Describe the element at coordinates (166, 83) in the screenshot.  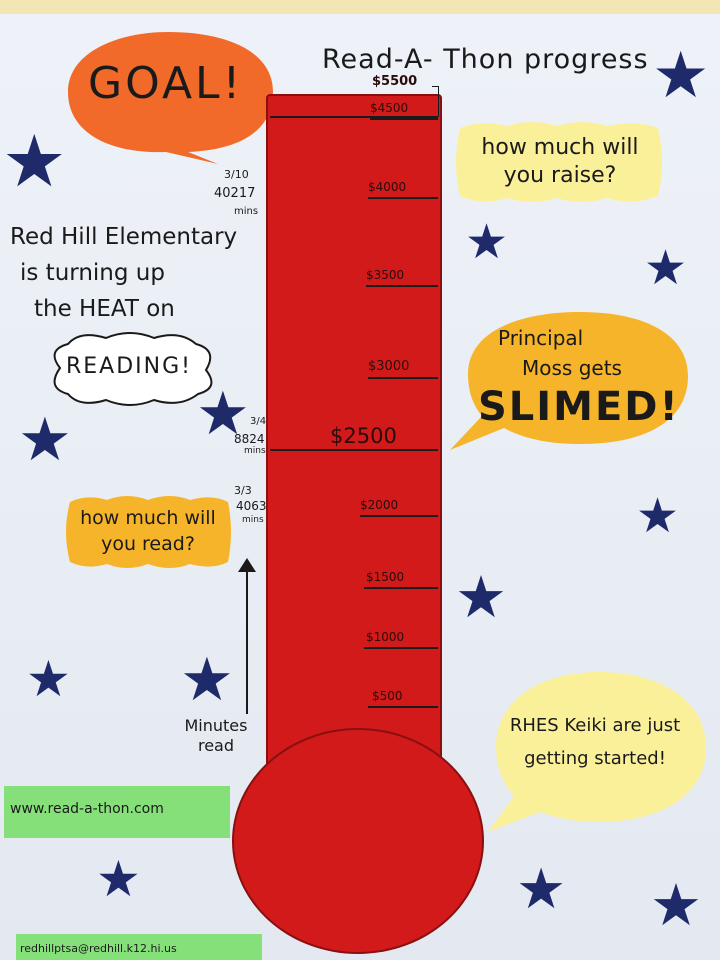
I see `goal-text: GOAL!` at that location.